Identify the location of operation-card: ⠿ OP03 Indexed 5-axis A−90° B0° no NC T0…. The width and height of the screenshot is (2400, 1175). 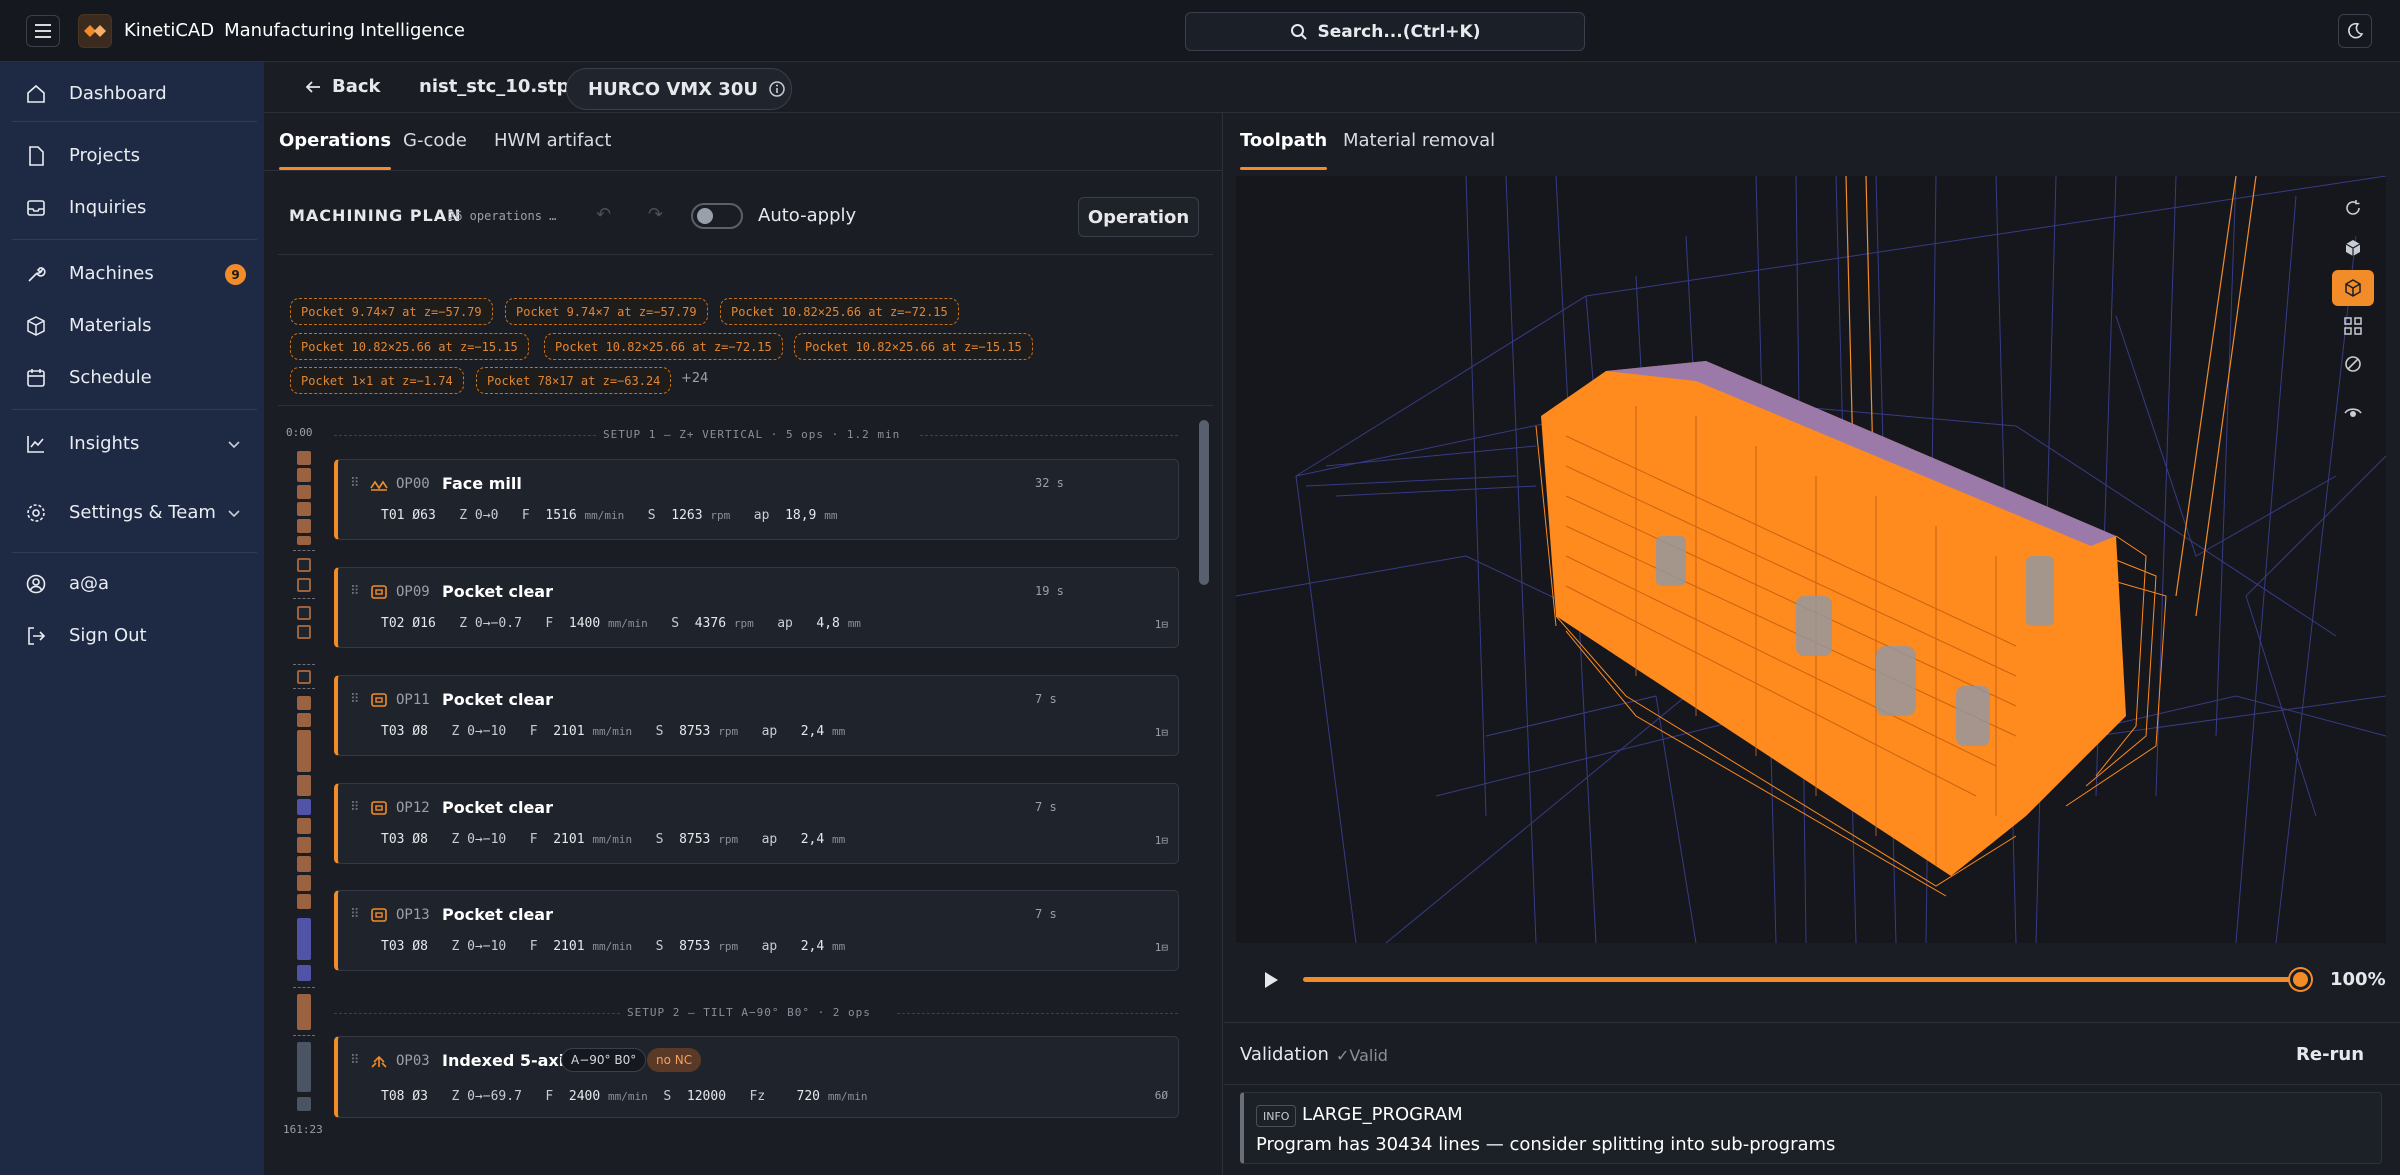
(756, 1077).